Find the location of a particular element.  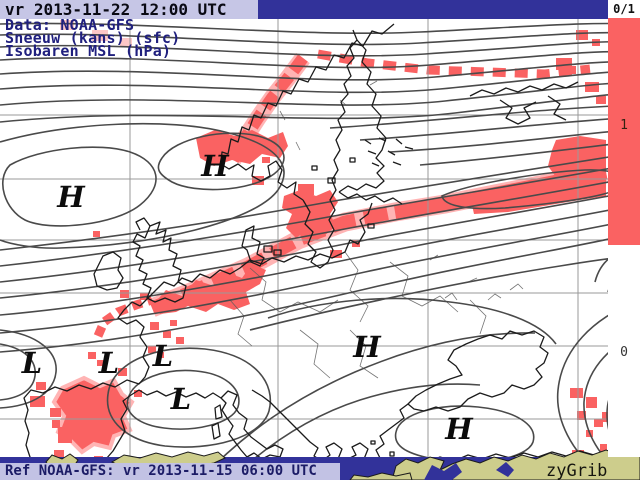

snow-probability-colorbar: 0/1 1 0 is located at coordinates (624, 228).